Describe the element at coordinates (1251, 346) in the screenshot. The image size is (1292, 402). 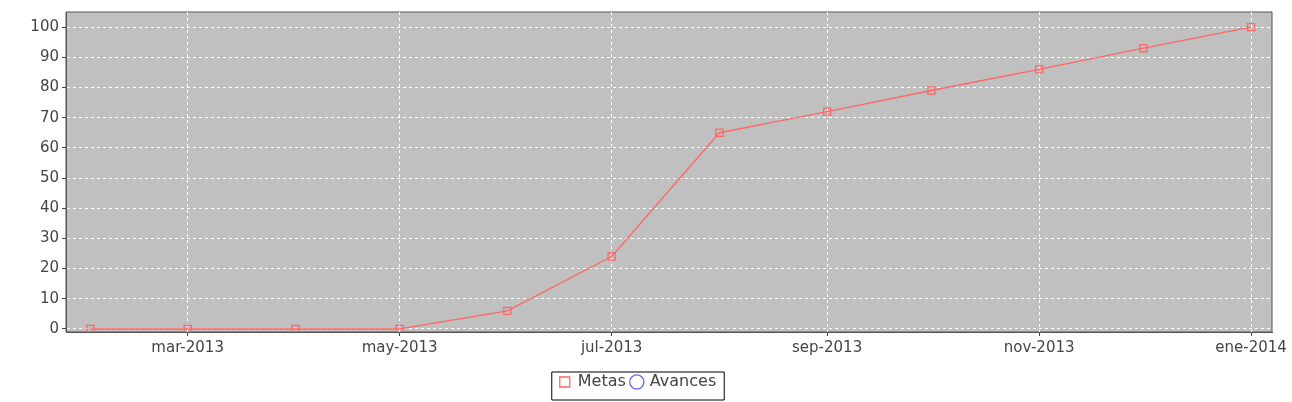
I see `x-tick-label: ene-2014` at that location.